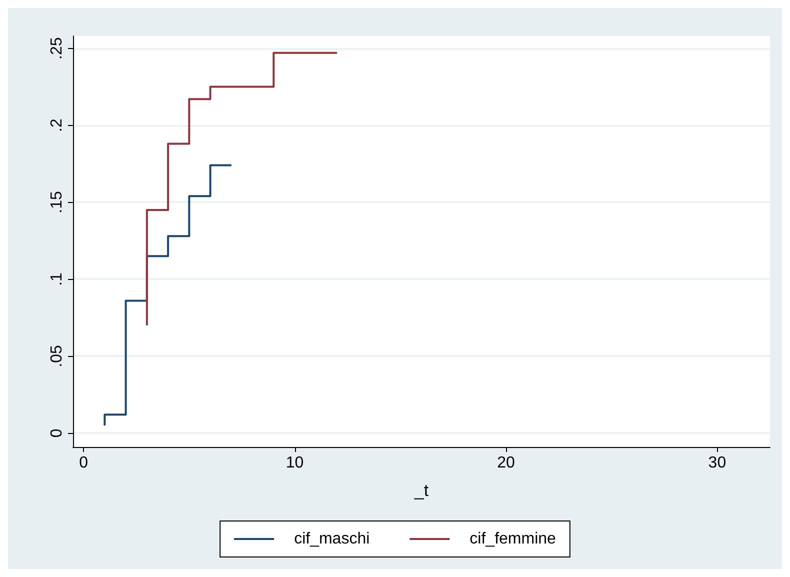  Describe the element at coordinates (506, 463) in the screenshot. I see `x-tick-label: 20` at that location.